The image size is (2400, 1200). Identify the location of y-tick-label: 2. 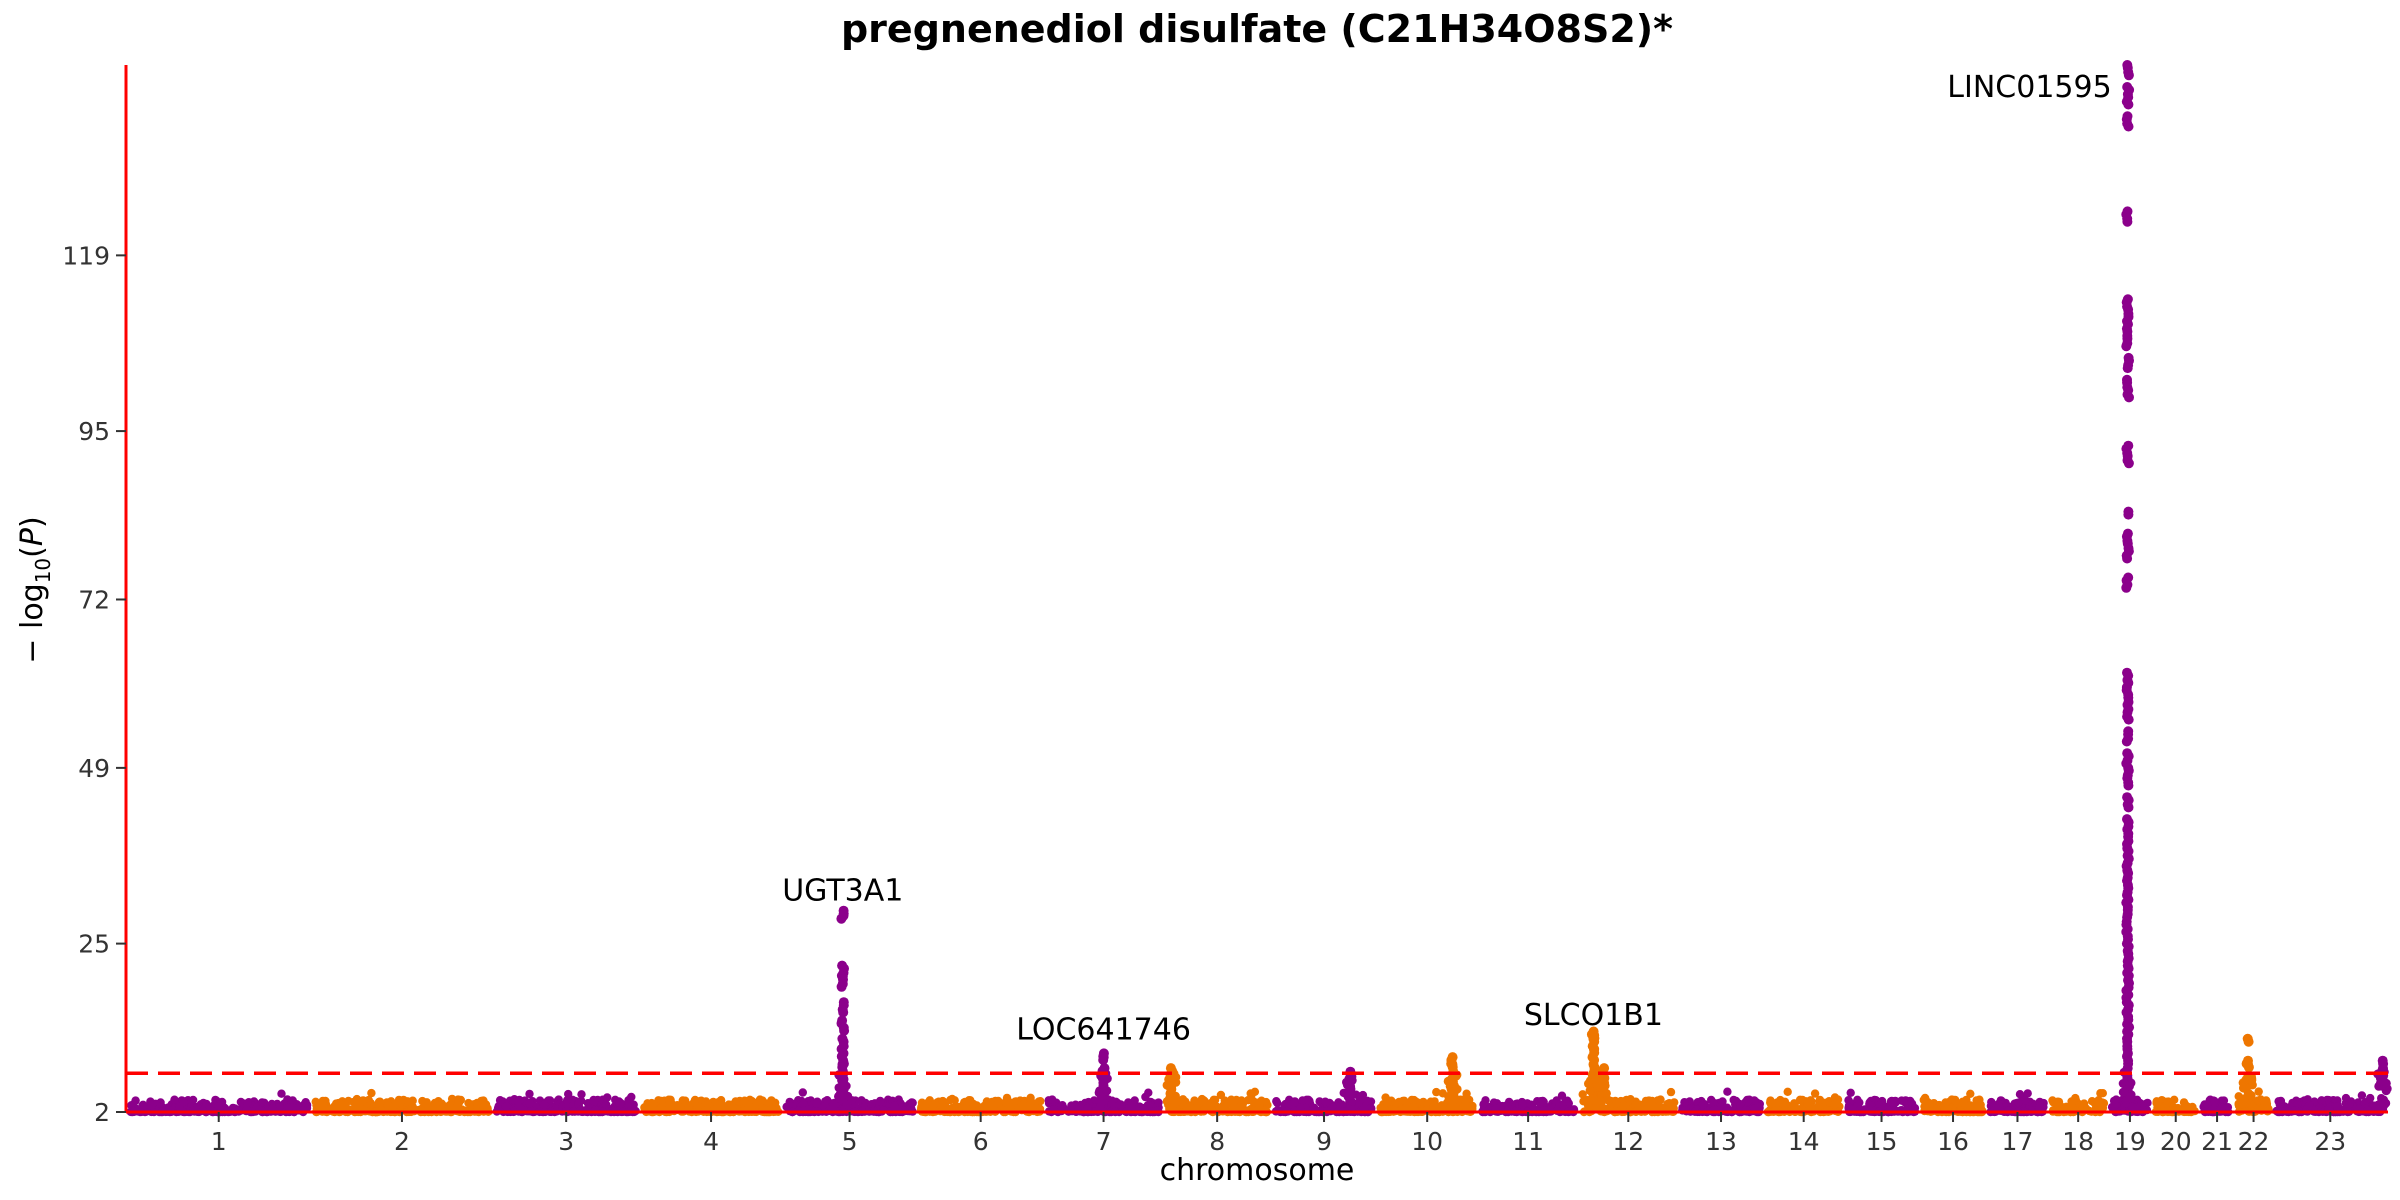
(102, 1112).